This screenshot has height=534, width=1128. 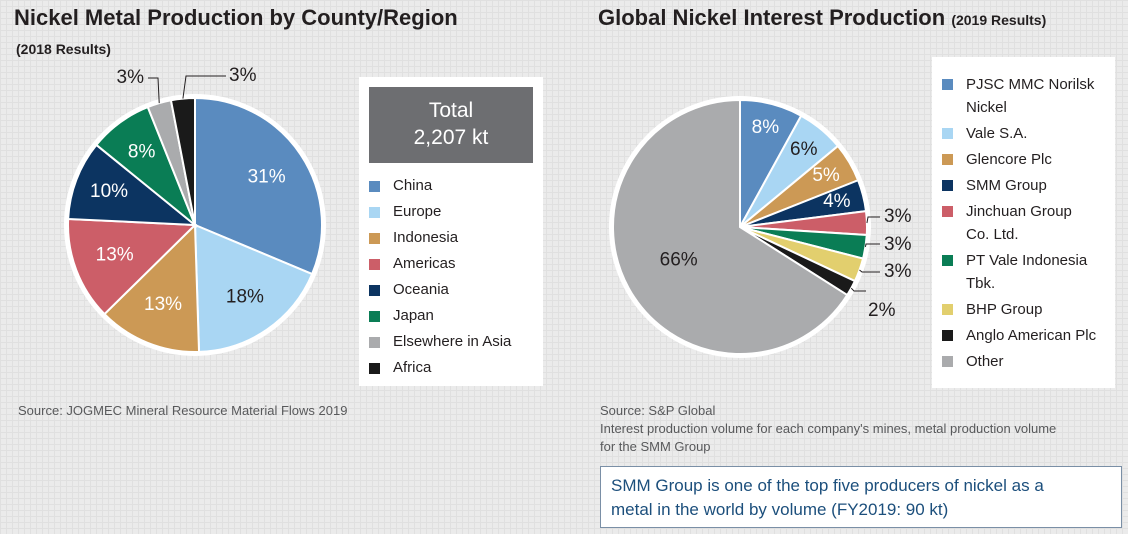 I want to click on right-chart-title-text: Global Nickel Interest Production, so click(x=772, y=17).